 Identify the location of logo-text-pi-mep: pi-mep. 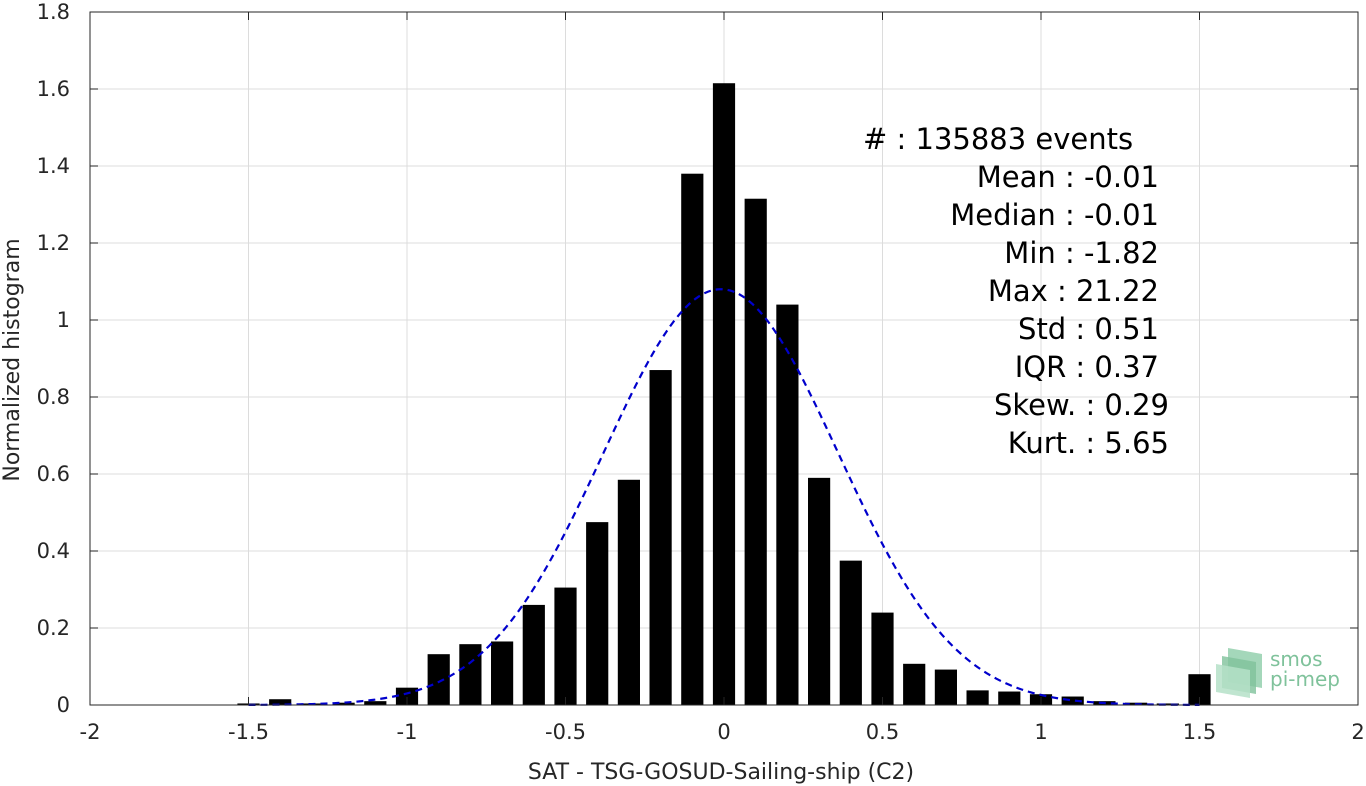
(1305, 679).